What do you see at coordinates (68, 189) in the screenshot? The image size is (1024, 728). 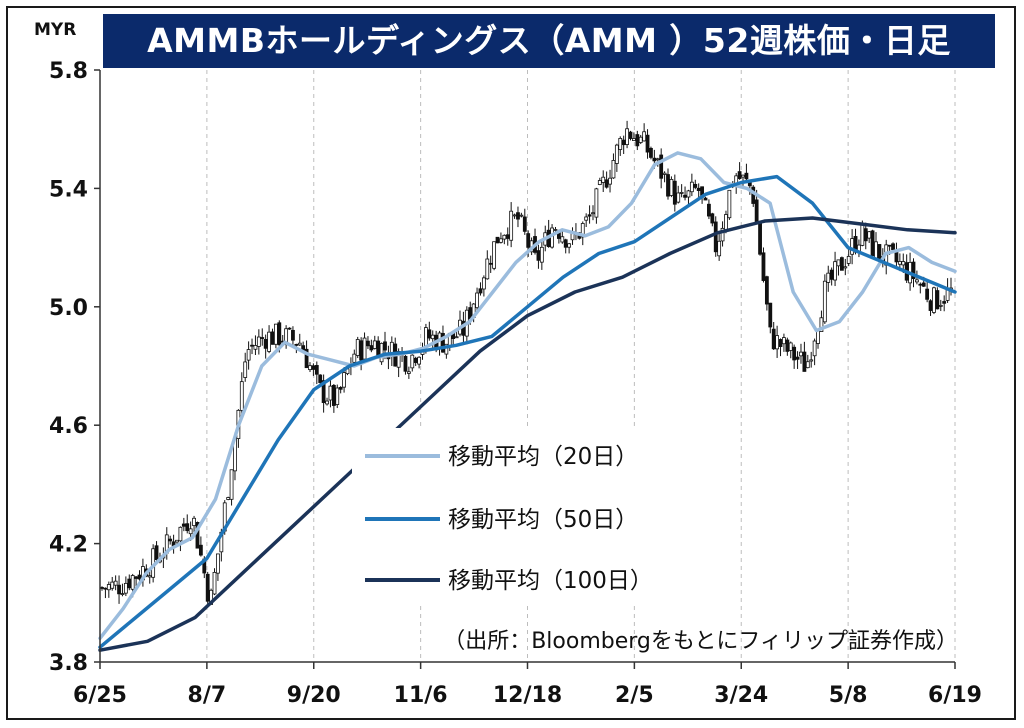 I see `y-tick-label: 5.4` at bounding box center [68, 189].